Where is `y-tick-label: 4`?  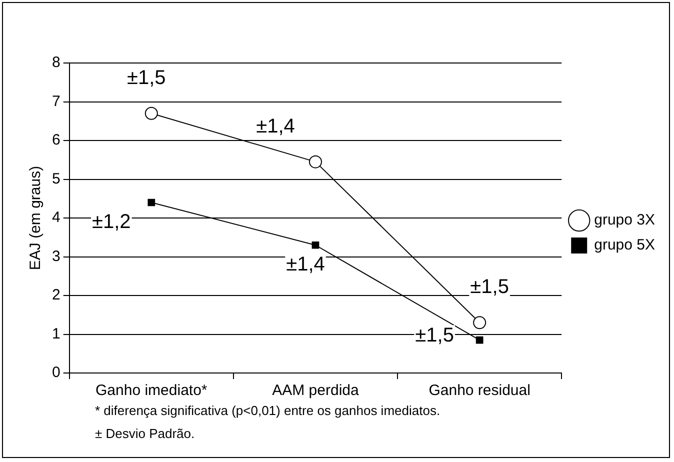
y-tick-label: 4 is located at coordinates (56, 217).